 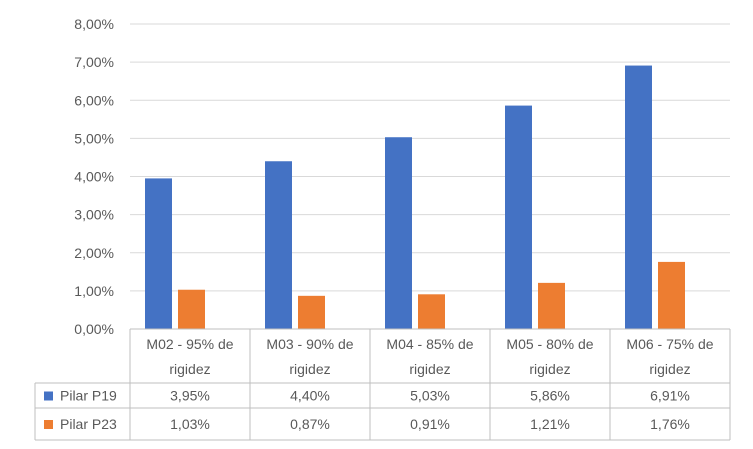 I want to click on data-table-value: 1,21%, so click(x=550, y=424).